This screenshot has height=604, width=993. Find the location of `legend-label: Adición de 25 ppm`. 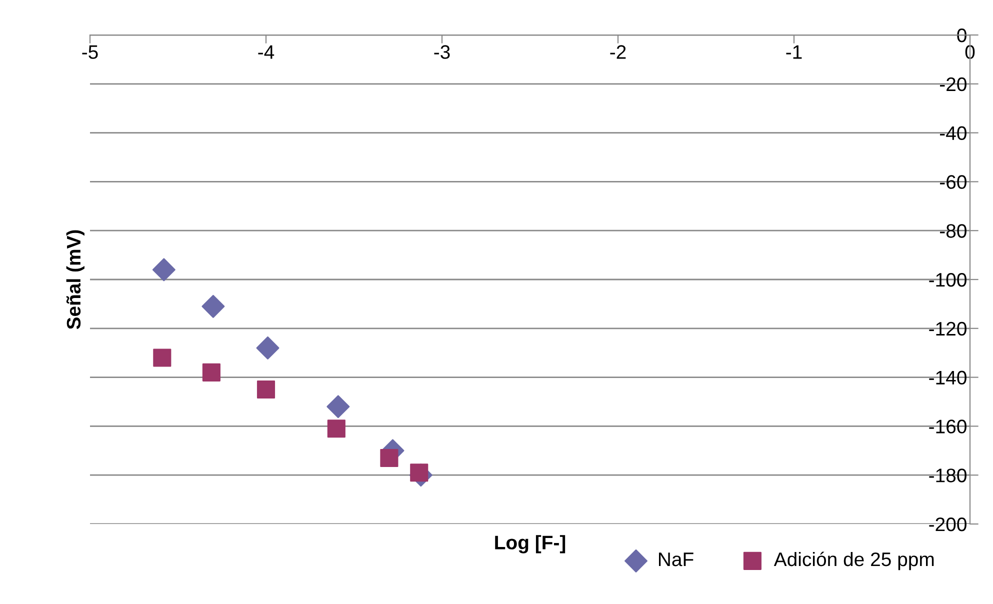

legend-label: Adición de 25 ppm is located at coordinates (854, 561).